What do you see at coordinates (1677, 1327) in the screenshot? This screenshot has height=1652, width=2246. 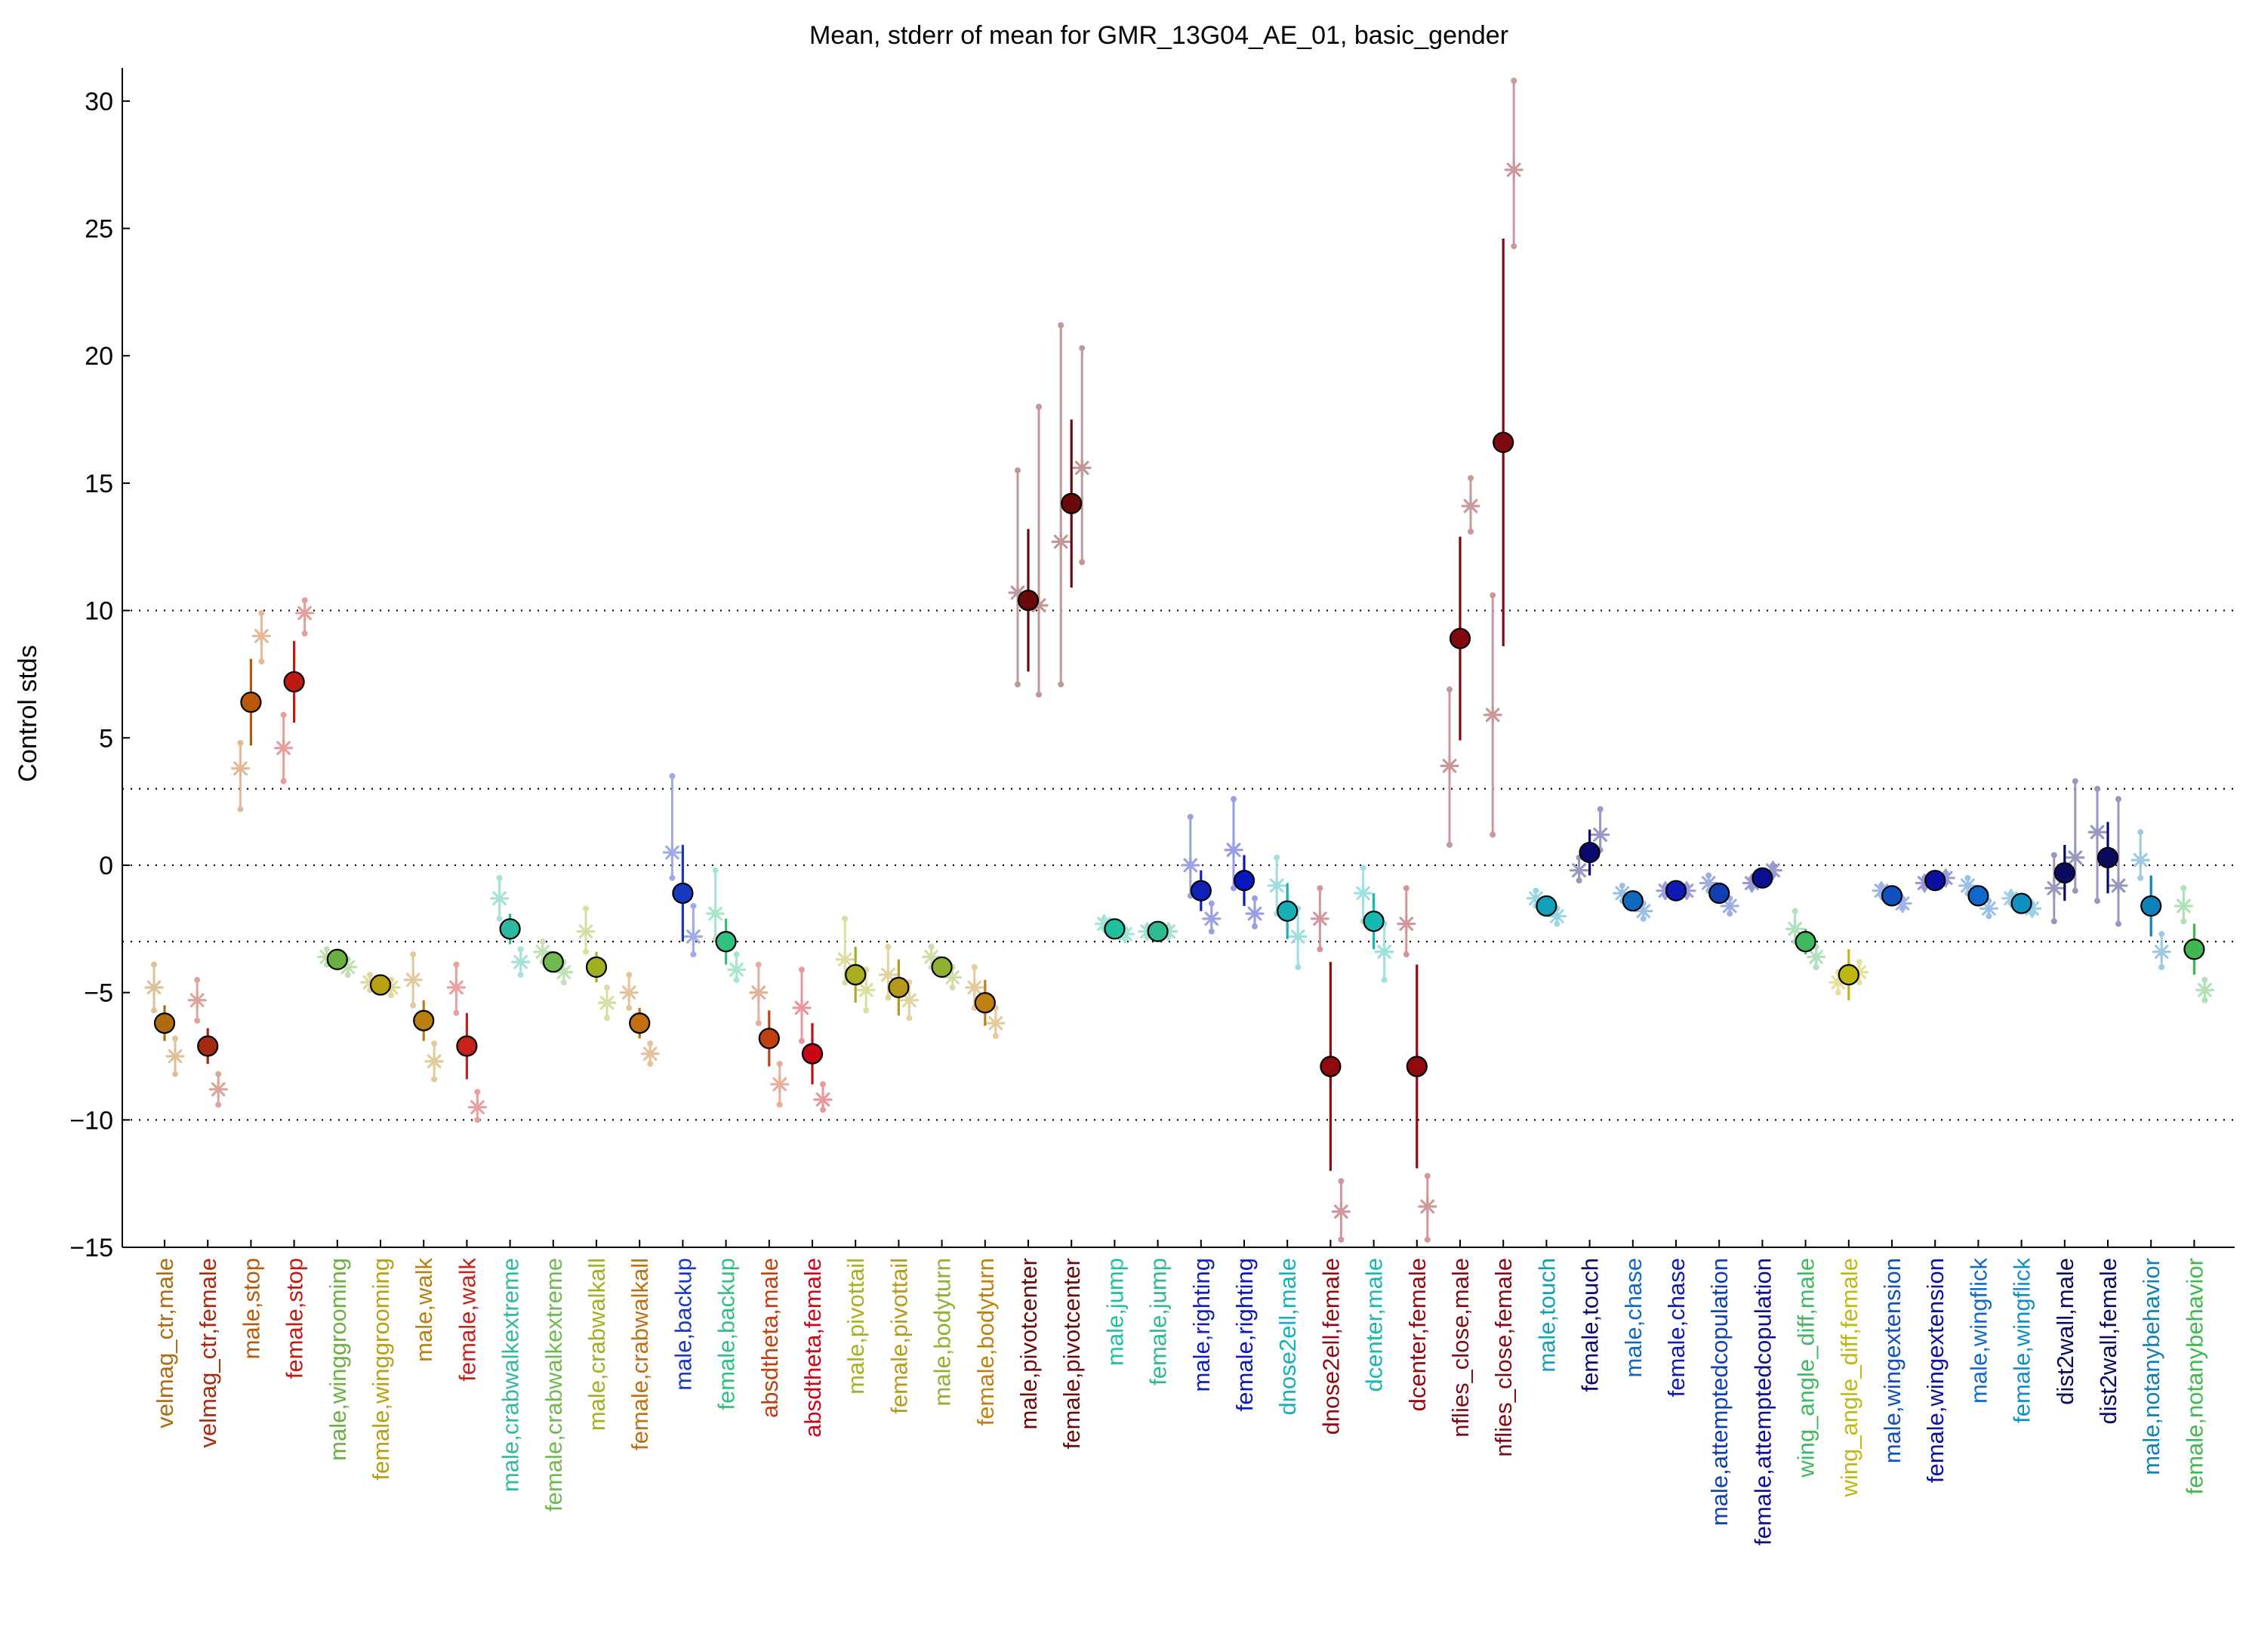 I see `x-tick-label: female,chase` at bounding box center [1677, 1327].